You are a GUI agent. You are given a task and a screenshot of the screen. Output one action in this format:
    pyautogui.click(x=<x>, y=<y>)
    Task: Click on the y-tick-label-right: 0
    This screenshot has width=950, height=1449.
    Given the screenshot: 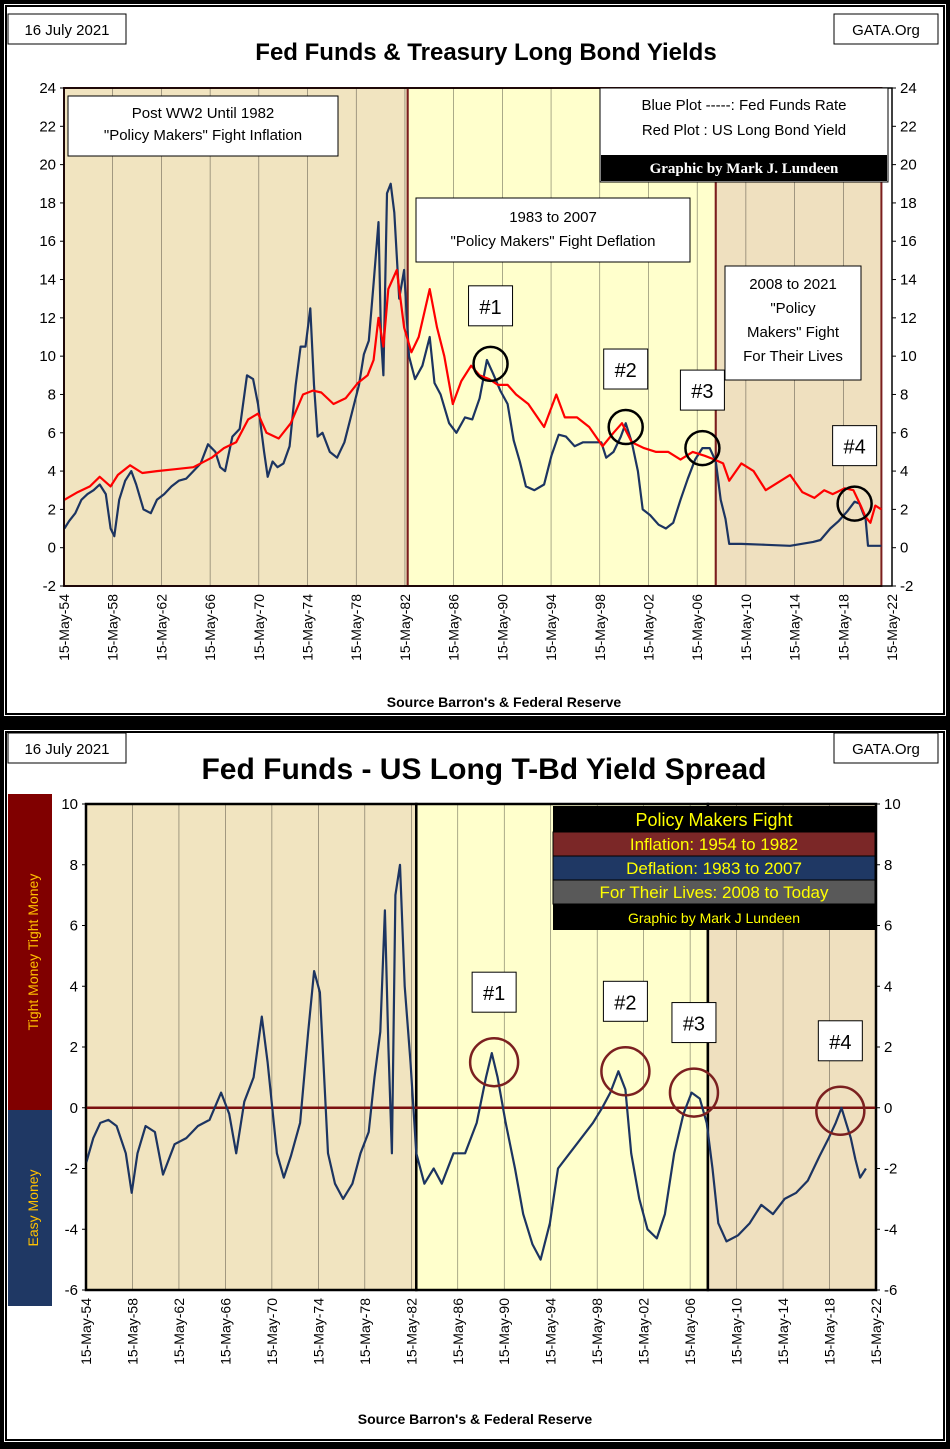 What is the action you would take?
    pyautogui.click(x=888, y=1108)
    